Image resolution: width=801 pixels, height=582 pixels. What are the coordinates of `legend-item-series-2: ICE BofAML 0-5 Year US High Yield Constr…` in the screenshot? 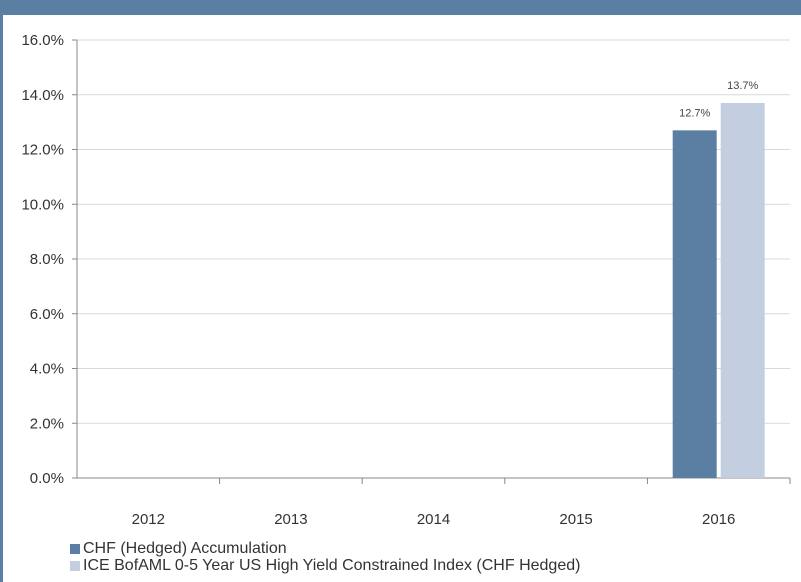 It's located at (325, 565).